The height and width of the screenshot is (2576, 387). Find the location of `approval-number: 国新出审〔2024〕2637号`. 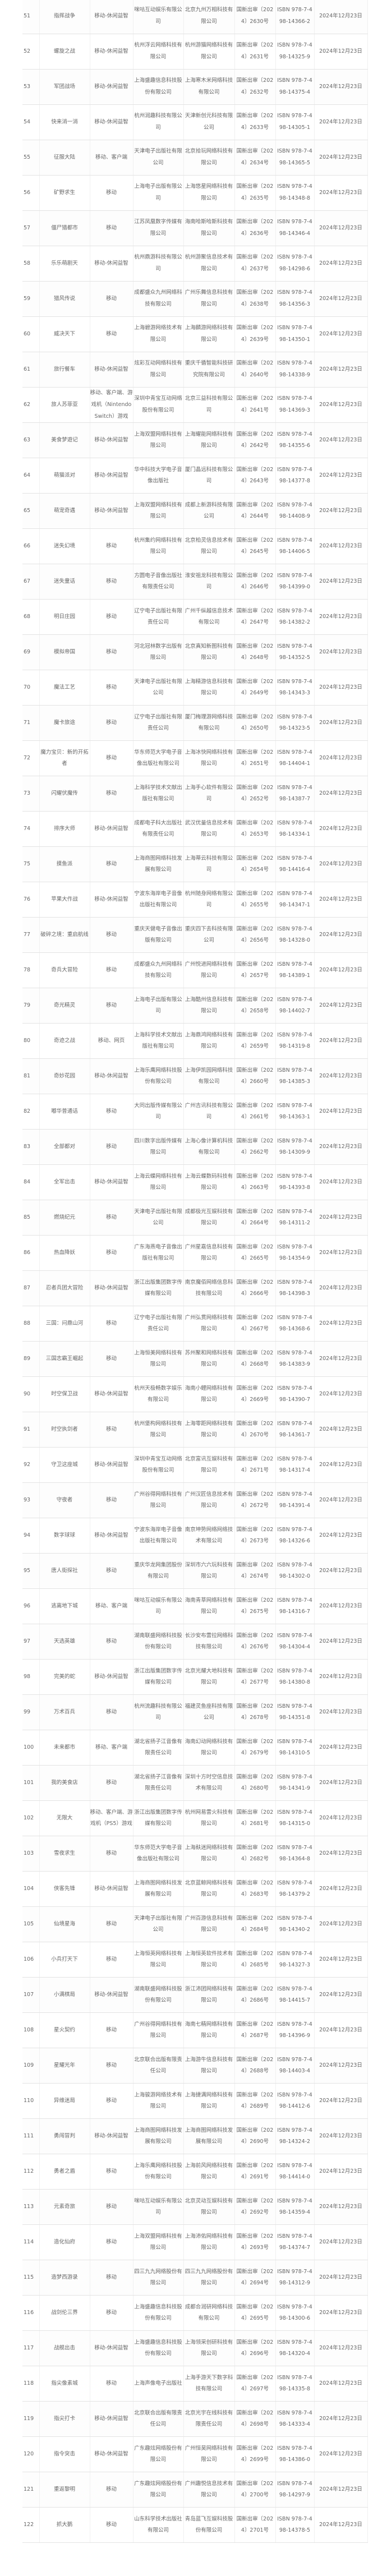

approval-number: 国新出审〔2024〕2637号 is located at coordinates (255, 264).